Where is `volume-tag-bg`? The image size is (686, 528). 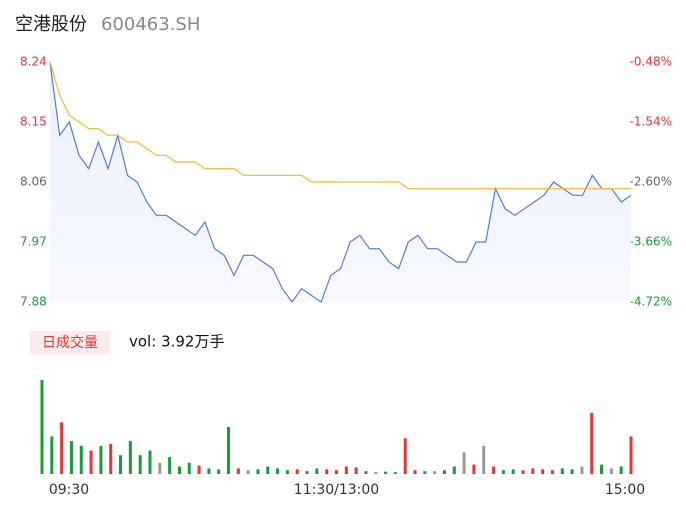 volume-tag-bg is located at coordinates (70, 342).